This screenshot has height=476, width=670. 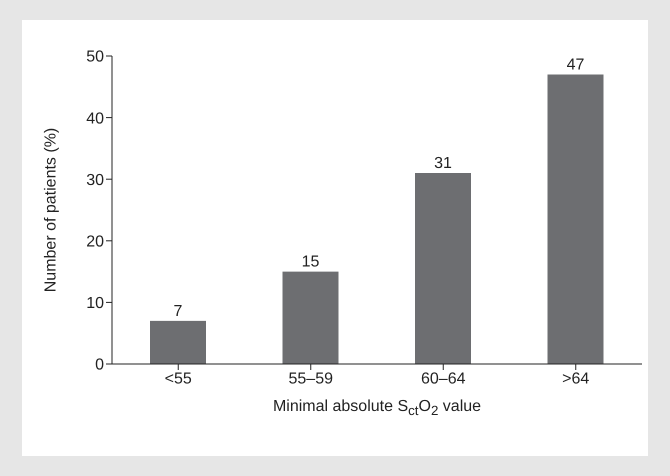 I want to click on y-tick-label: 10, so click(x=95, y=303).